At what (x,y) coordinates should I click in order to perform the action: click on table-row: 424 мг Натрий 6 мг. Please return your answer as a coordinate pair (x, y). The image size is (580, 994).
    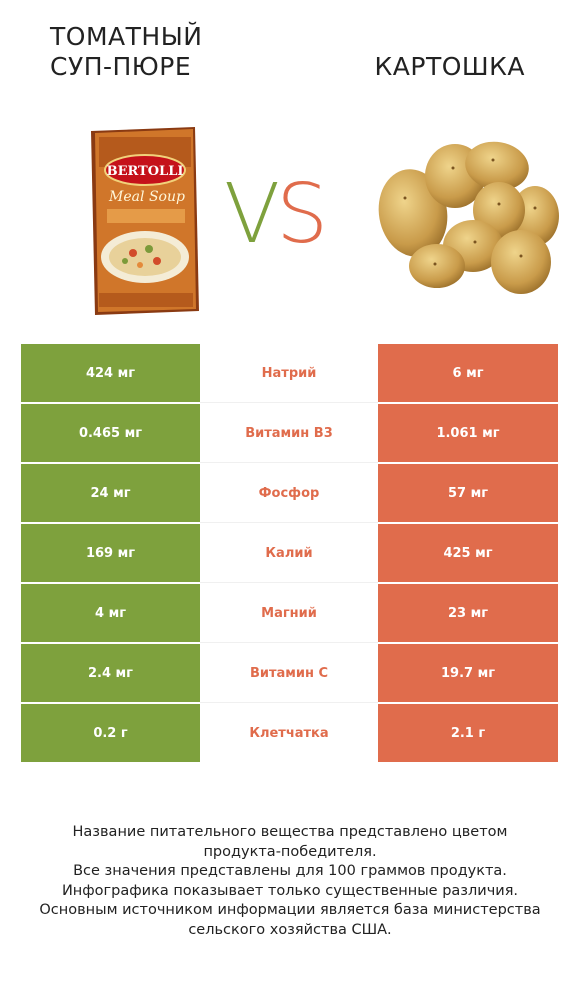
    Looking at the image, I should click on (289, 373).